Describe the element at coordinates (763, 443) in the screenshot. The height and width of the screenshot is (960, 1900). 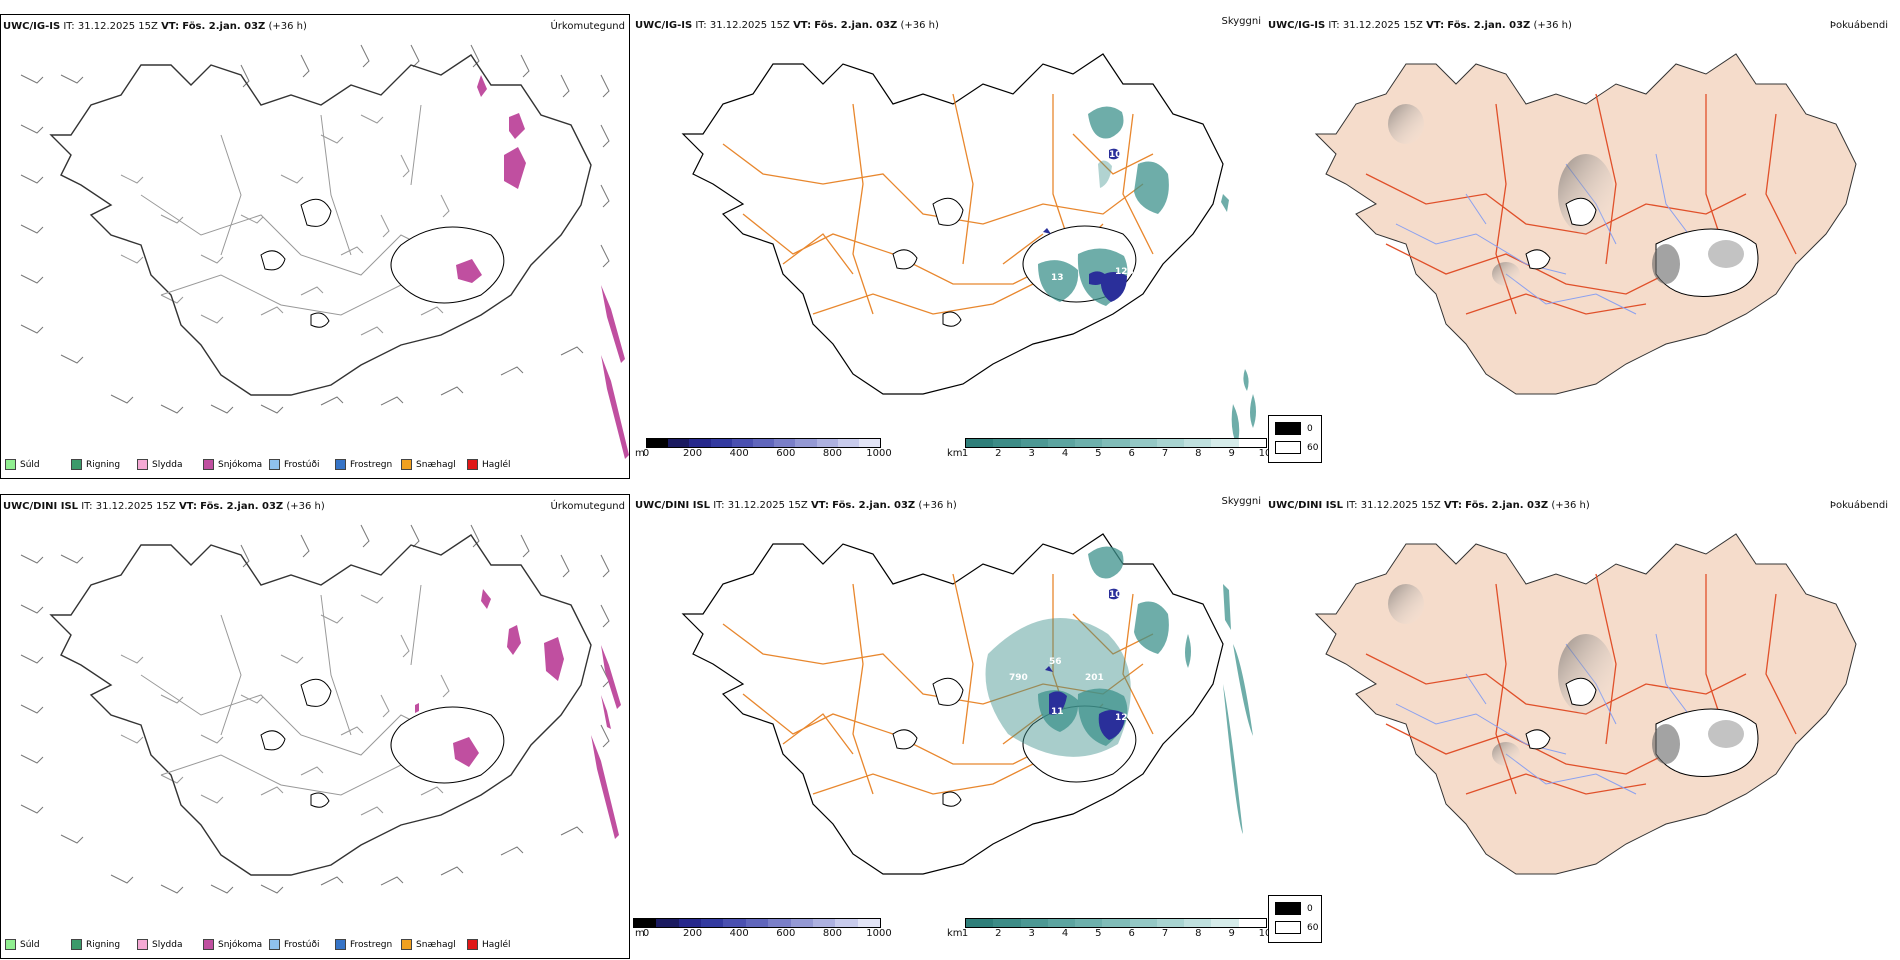
I see `ceiling-colorbar` at that location.